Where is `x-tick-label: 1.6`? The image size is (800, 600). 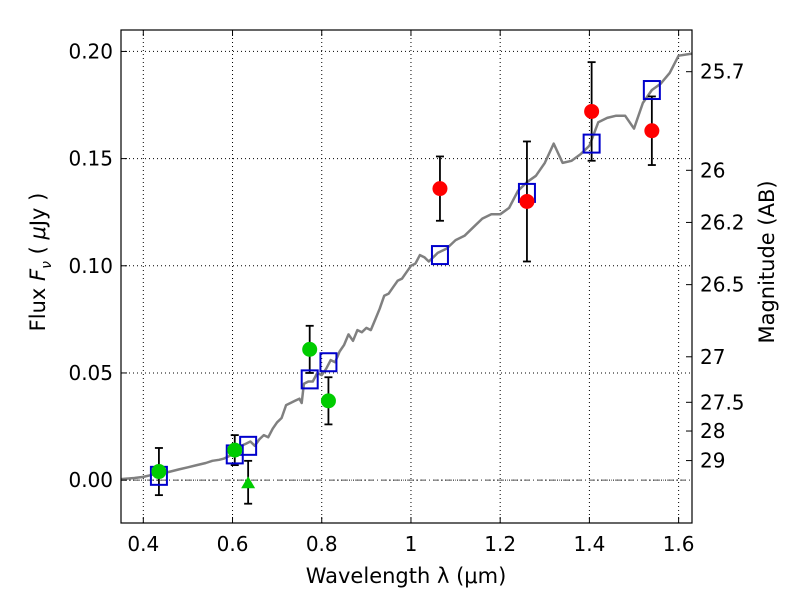
x-tick-label: 1.6 is located at coordinates (679, 544).